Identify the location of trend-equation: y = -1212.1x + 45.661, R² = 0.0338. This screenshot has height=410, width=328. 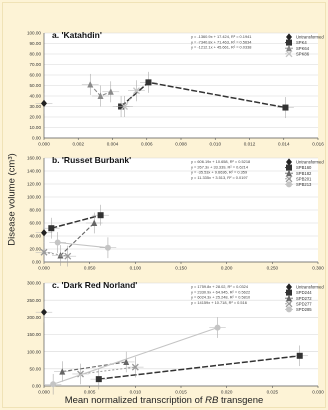
(221, 47).